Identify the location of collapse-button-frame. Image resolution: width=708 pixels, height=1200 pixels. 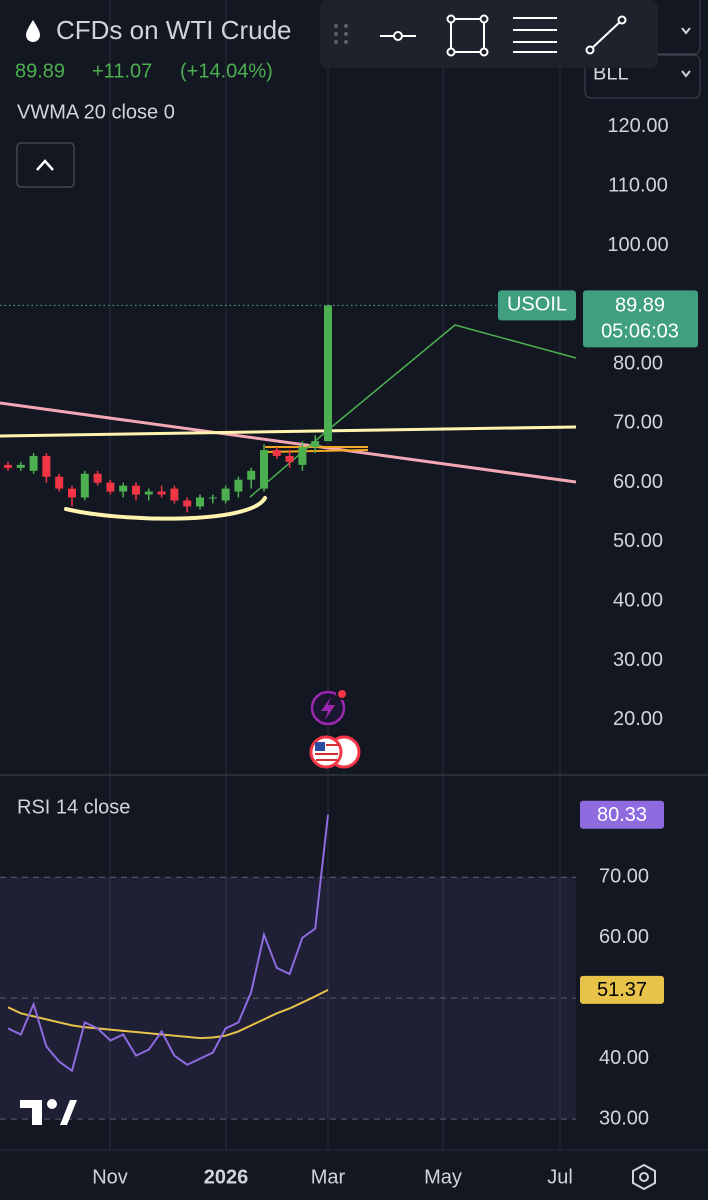
(45, 165).